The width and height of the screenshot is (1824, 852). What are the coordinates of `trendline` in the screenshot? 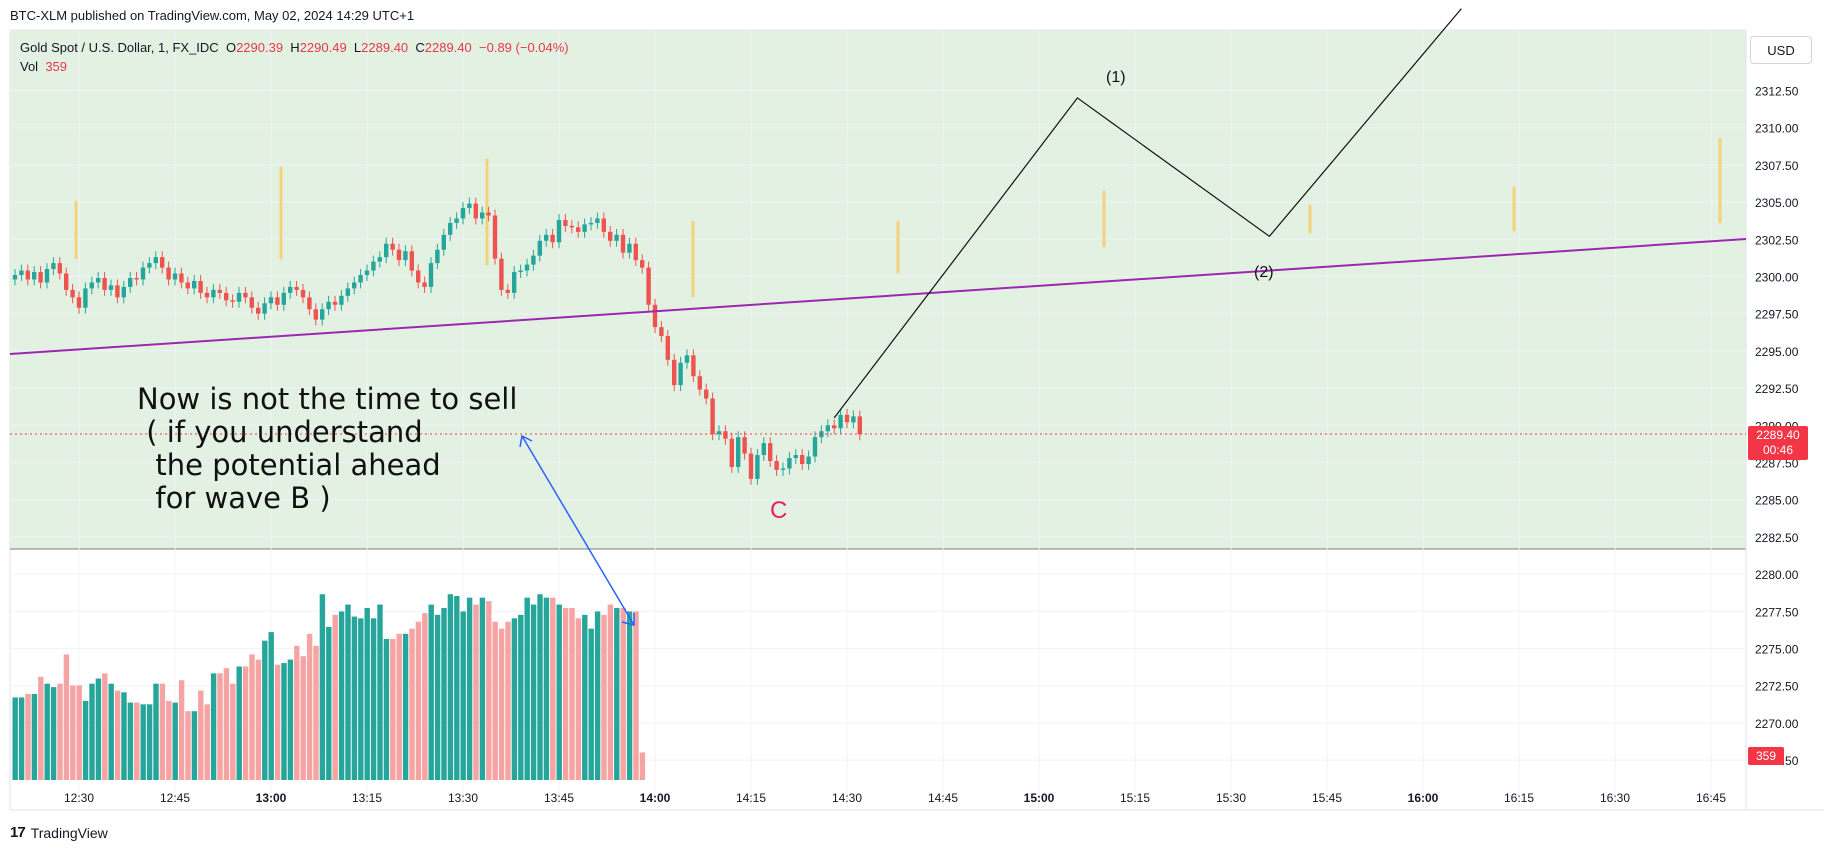 It's located at (878, 296).